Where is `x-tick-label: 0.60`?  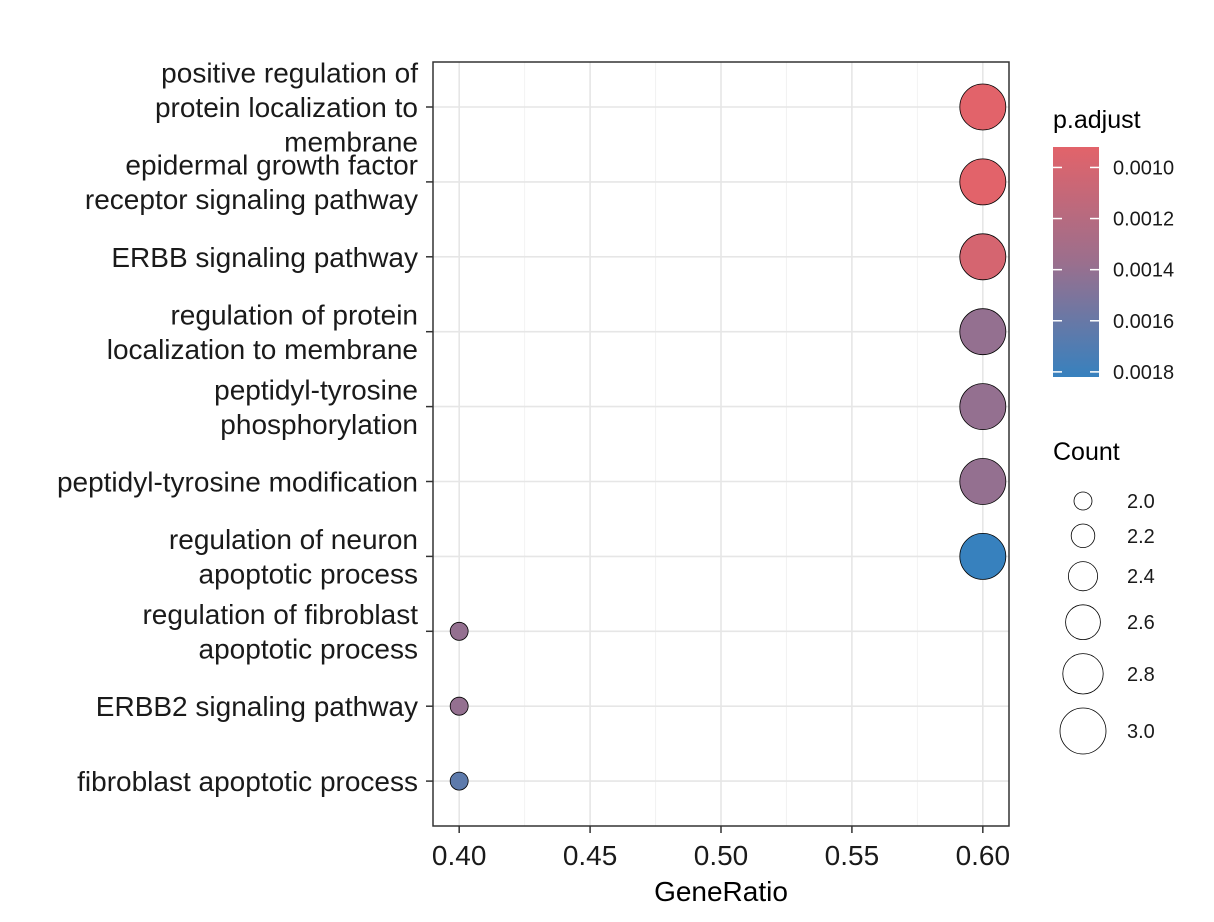 x-tick-label: 0.60 is located at coordinates (983, 855).